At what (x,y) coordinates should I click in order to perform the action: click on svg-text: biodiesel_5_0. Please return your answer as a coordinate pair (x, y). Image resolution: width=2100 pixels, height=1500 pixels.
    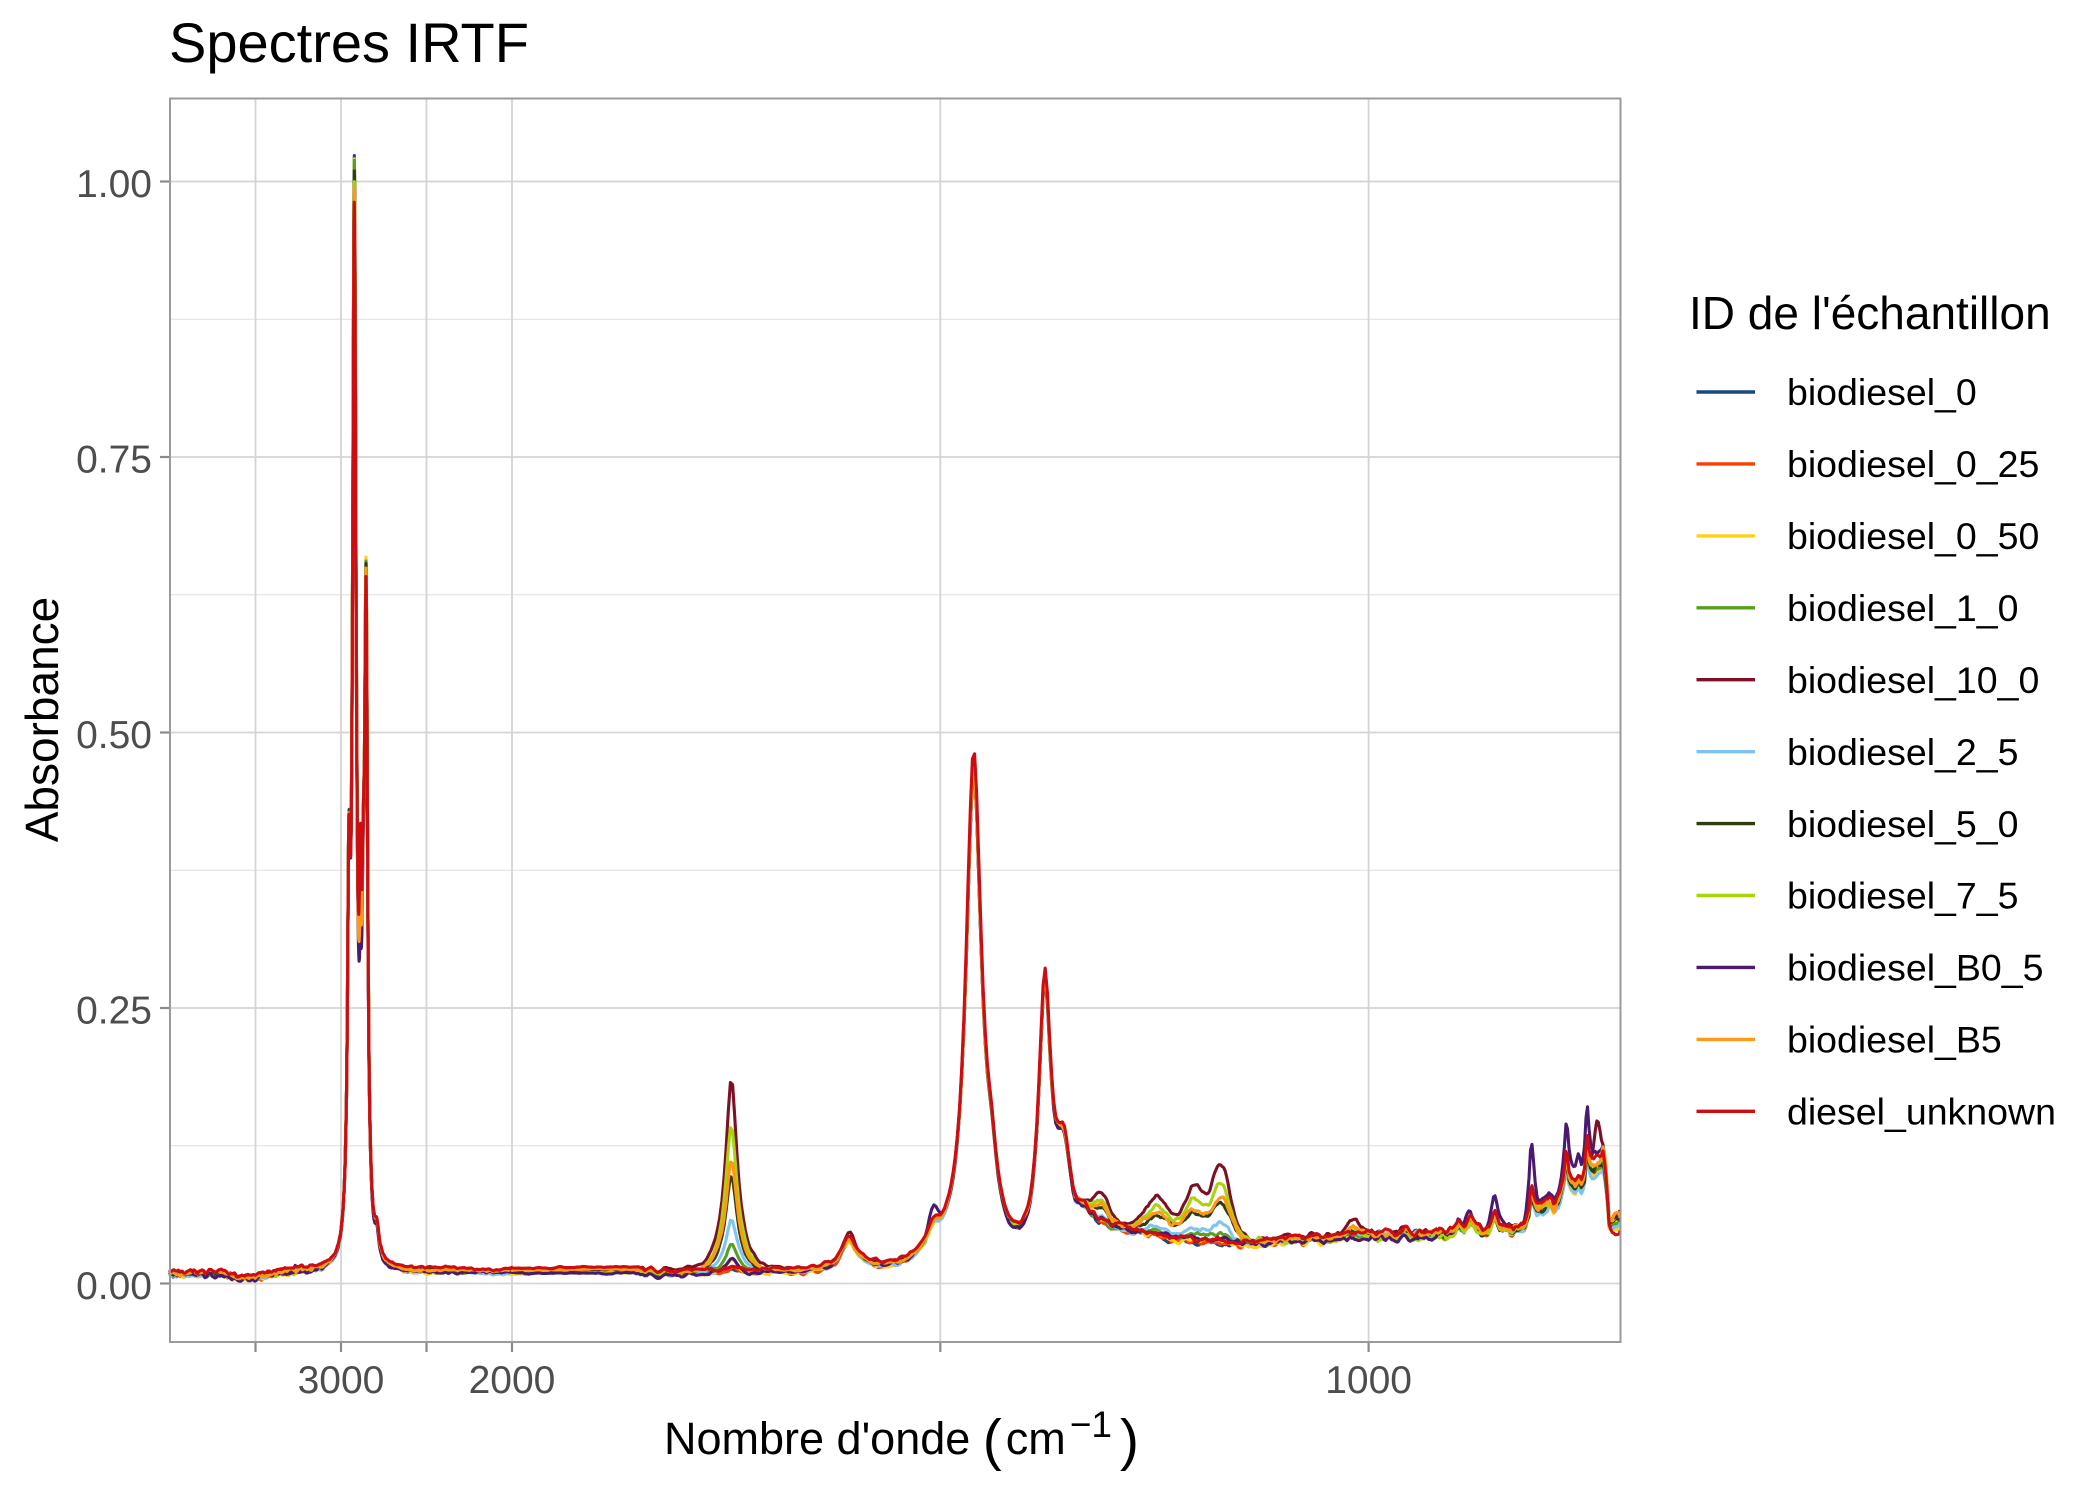
    Looking at the image, I should click on (1902, 824).